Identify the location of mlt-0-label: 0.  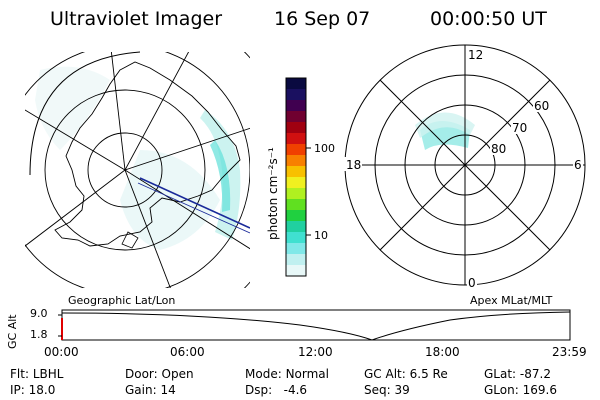
(472, 283).